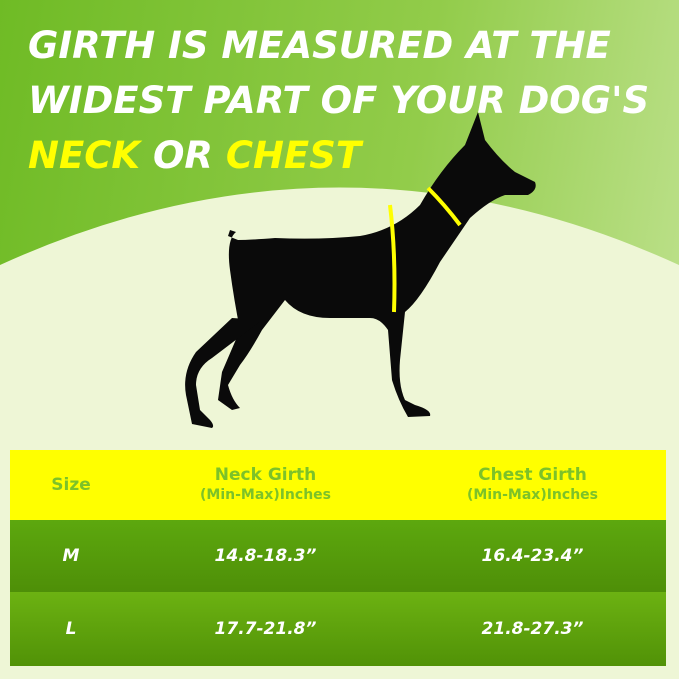 This screenshot has width=679, height=679. I want to click on chest-cell: 21.8-27.3”, so click(532, 629).